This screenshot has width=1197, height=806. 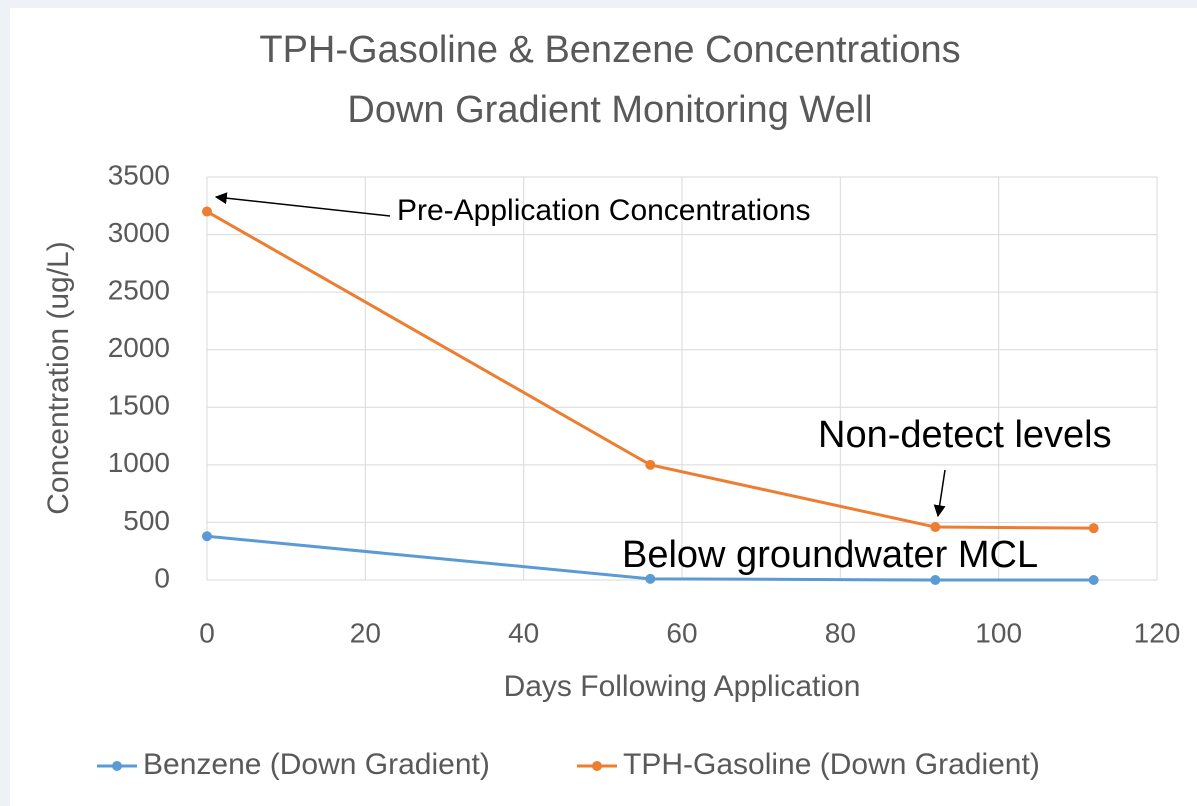 I want to click on y-tick-label: 500, so click(x=146, y=520).